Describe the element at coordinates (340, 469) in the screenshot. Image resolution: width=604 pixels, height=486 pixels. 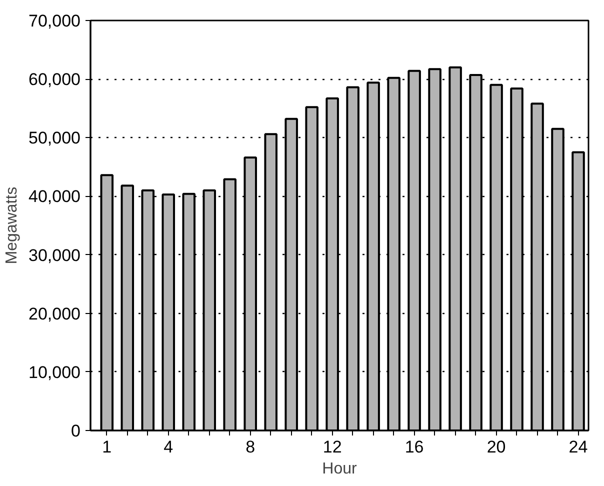
I see `x-axis-title: Hour` at that location.